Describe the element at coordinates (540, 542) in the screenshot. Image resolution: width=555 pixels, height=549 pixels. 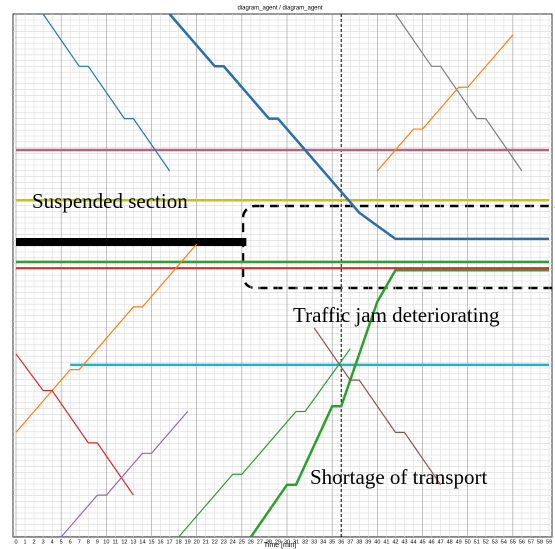
I see `x-tick-label: 58` at that location.